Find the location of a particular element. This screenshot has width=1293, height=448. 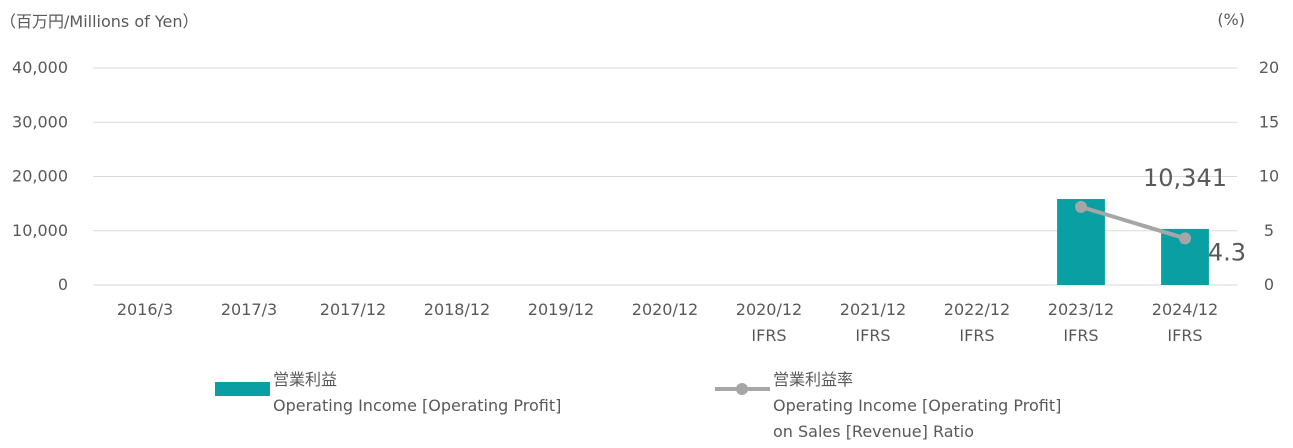

x-tick-label: 2020/12 IFRS is located at coordinates (769, 322).